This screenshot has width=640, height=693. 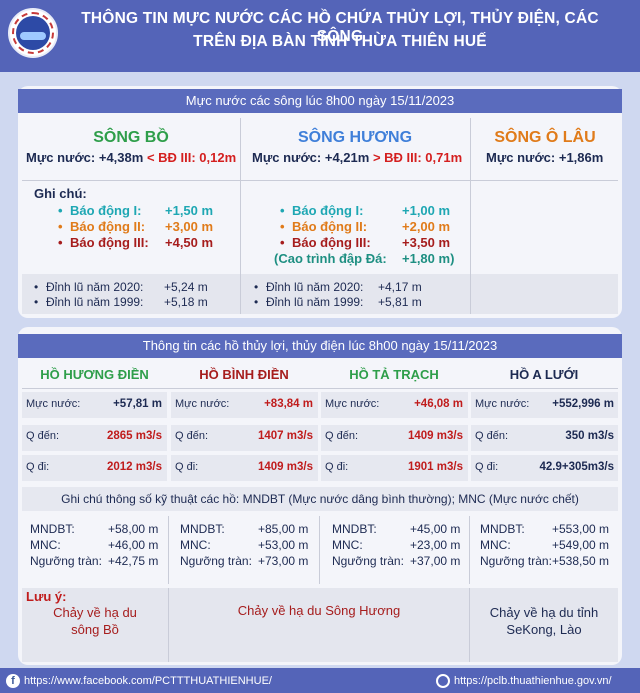 What do you see at coordinates (33, 33) in the screenshot?
I see `logo-emblem-icon` at bounding box center [33, 33].